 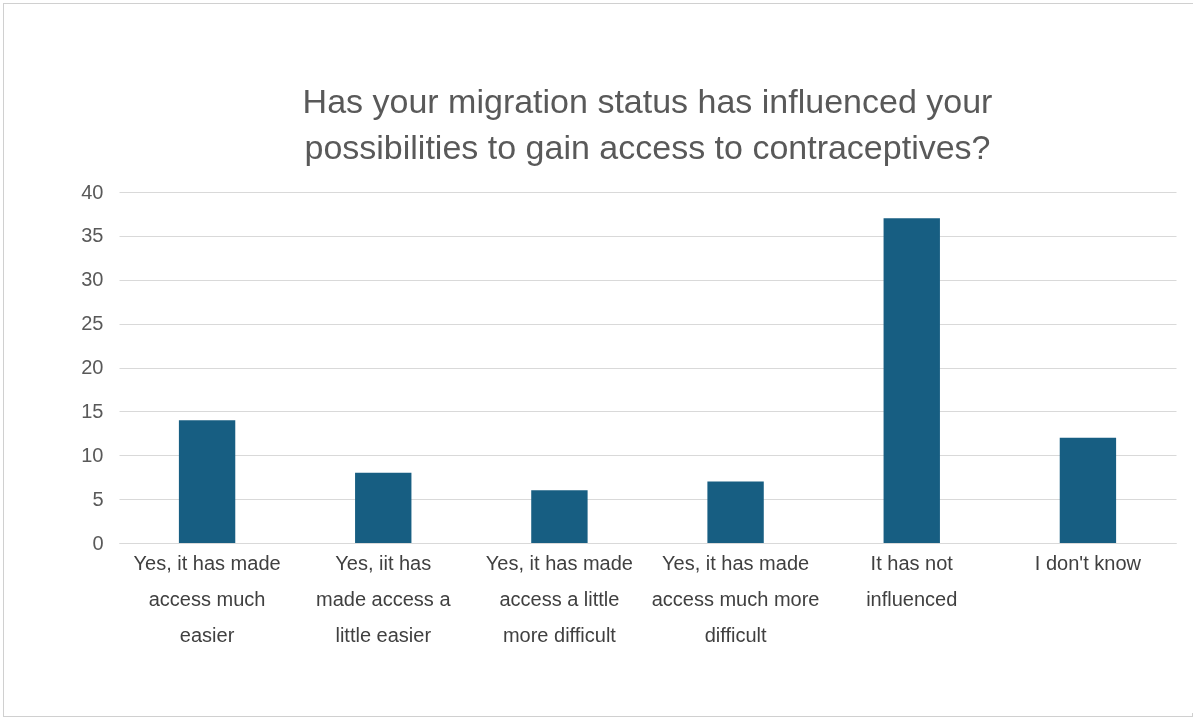 I want to click on y-tick-label: 10, so click(x=92, y=454).